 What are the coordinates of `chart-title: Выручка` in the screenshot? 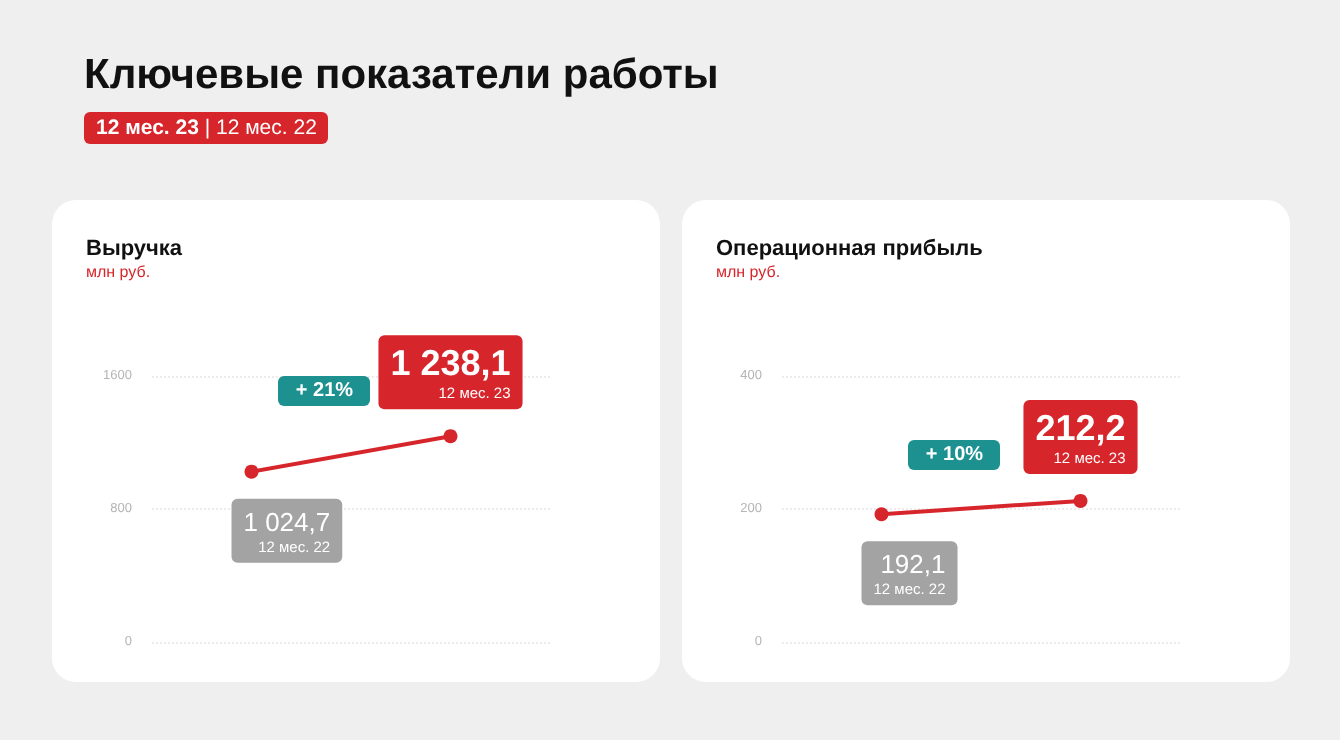 It's located at (135, 249).